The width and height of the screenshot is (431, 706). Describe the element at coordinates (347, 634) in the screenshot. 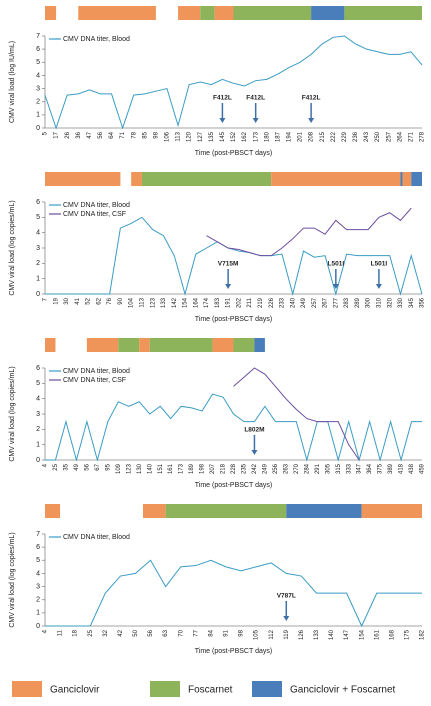

I see `x-tick-label: 147` at that location.